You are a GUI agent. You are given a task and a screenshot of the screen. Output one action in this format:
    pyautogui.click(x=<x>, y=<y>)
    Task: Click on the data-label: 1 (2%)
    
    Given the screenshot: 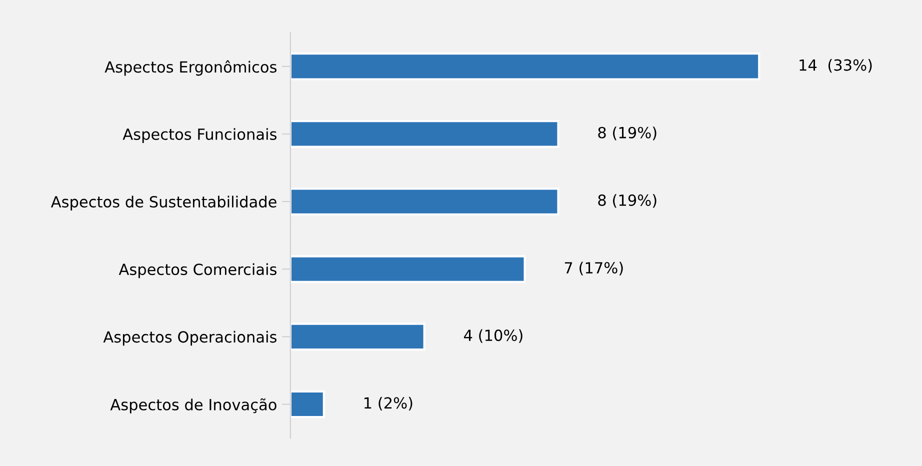 What is the action you would take?
    pyautogui.click(x=388, y=403)
    